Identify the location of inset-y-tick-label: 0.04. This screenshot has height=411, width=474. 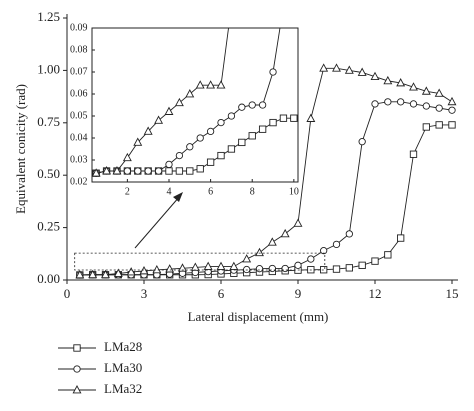
(79, 137).